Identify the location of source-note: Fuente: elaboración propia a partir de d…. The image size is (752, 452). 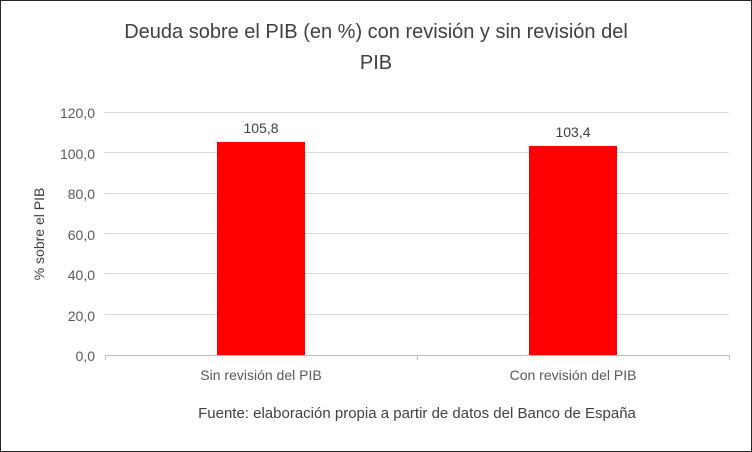
(417, 413).